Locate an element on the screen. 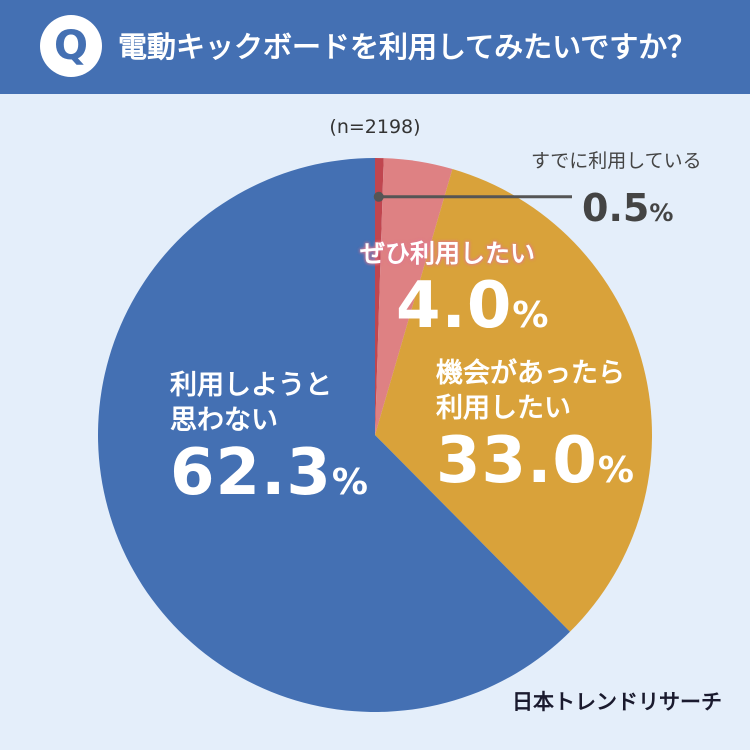 The height and width of the screenshot is (750, 750). question-header: Q 電動キックボードを利用してみたいですか？ is located at coordinates (375, 47).